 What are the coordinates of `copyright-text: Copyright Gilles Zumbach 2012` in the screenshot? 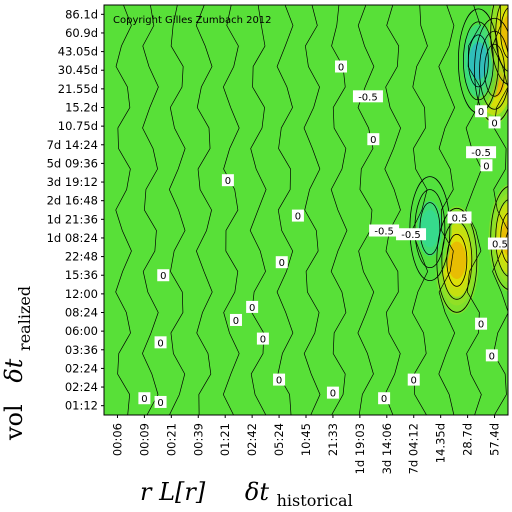 It's located at (192, 20).